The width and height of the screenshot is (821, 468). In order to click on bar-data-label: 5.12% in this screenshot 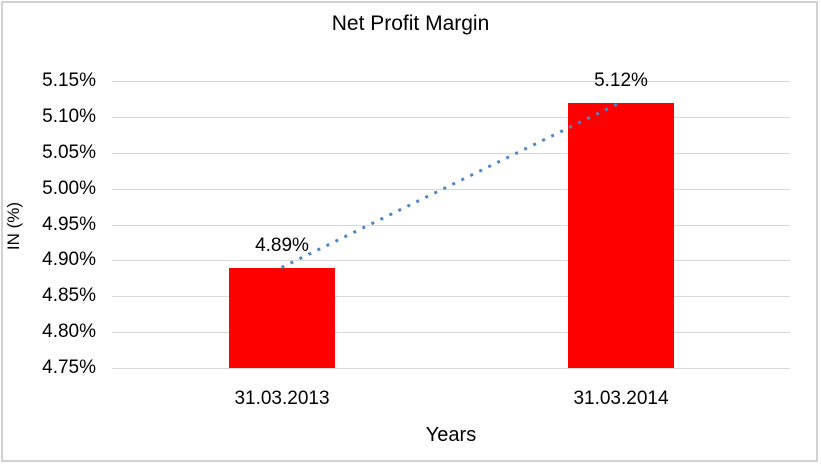, I will do `click(621, 80)`.